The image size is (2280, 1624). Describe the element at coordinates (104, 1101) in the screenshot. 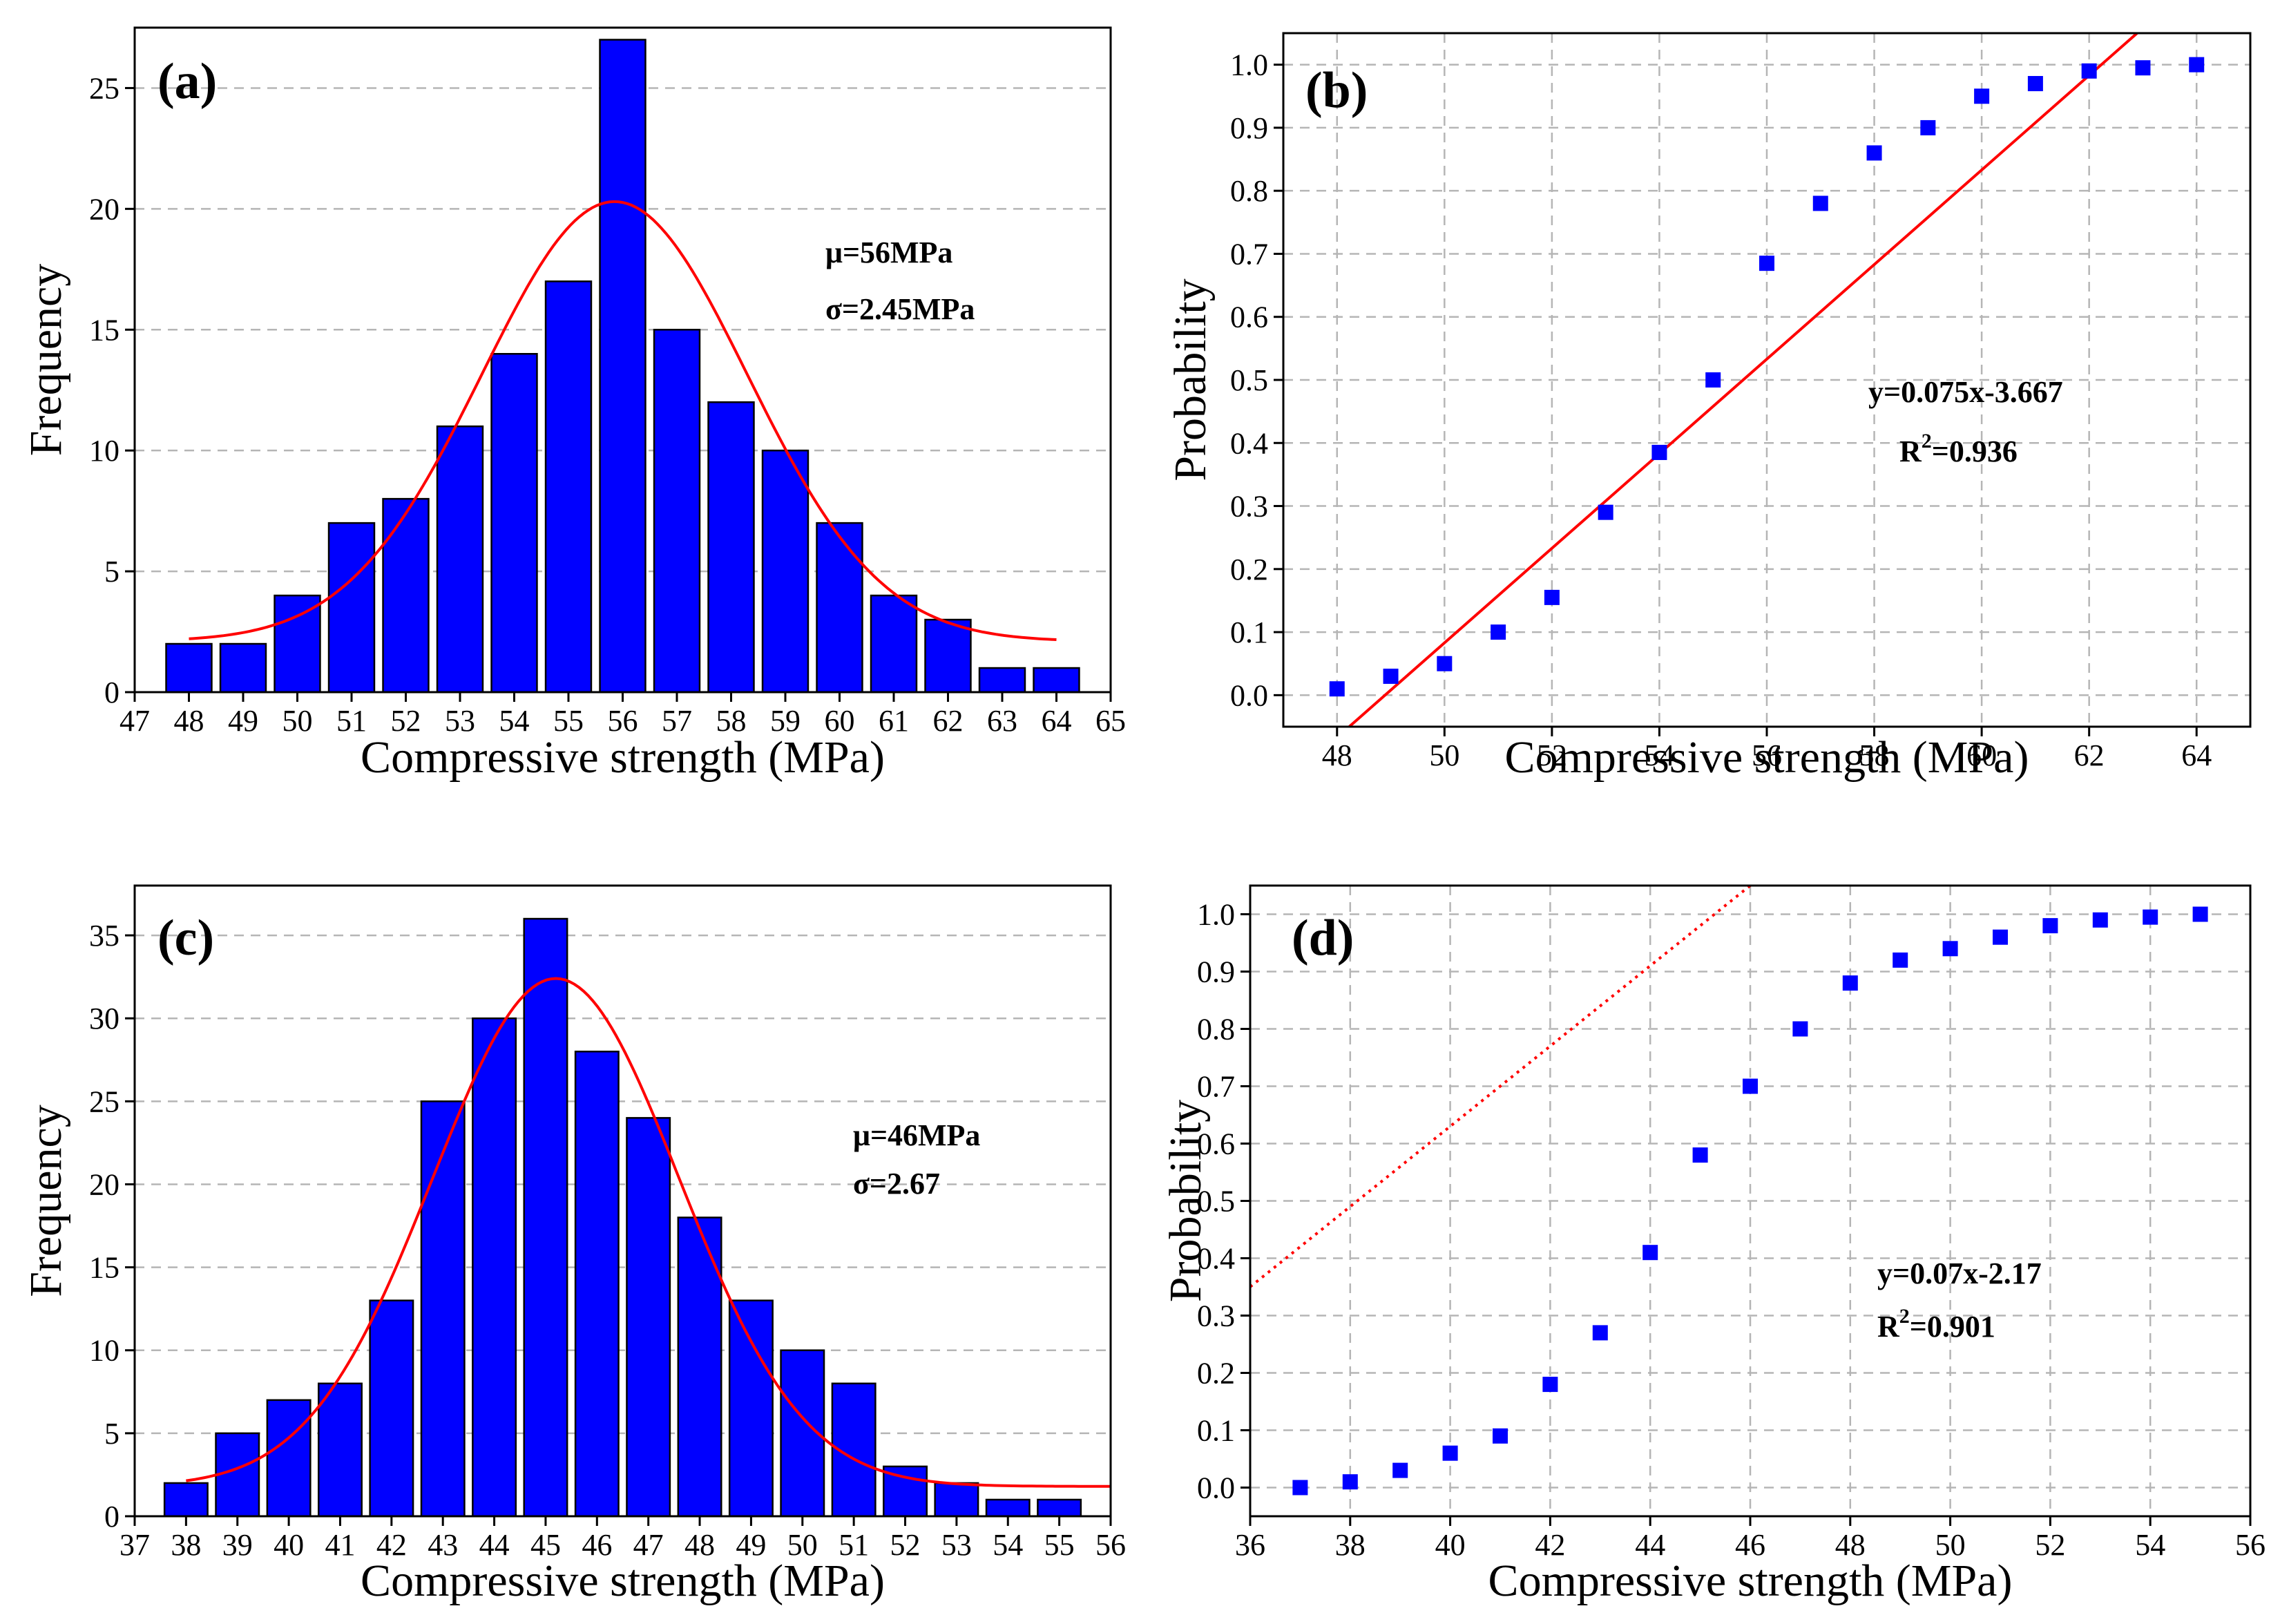

I see `y-tick-label: 25` at that location.